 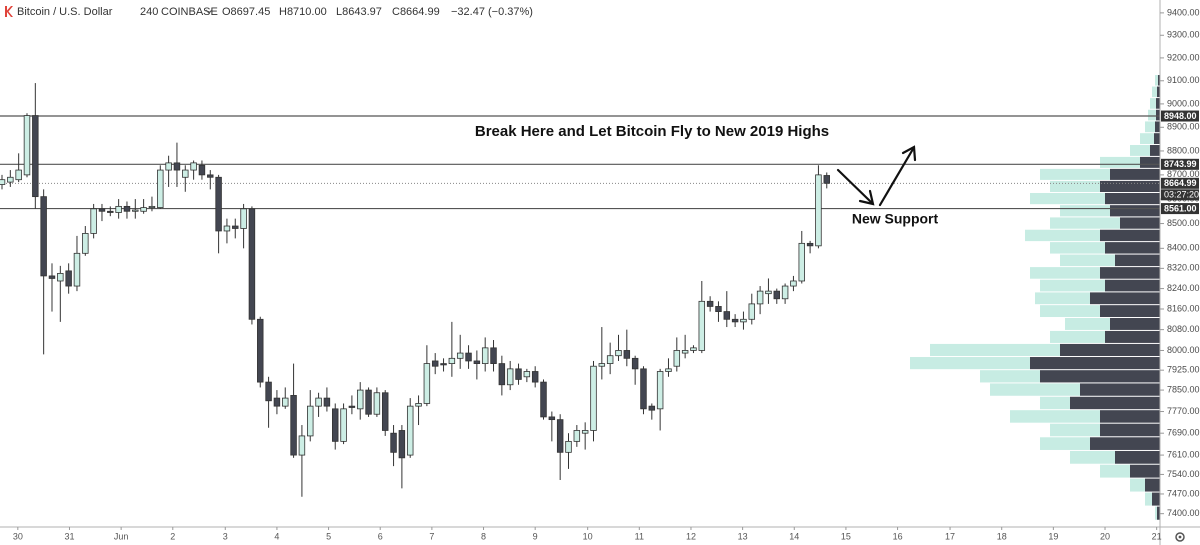 I want to click on countdown: 03:27:20, so click(x=1181, y=195).